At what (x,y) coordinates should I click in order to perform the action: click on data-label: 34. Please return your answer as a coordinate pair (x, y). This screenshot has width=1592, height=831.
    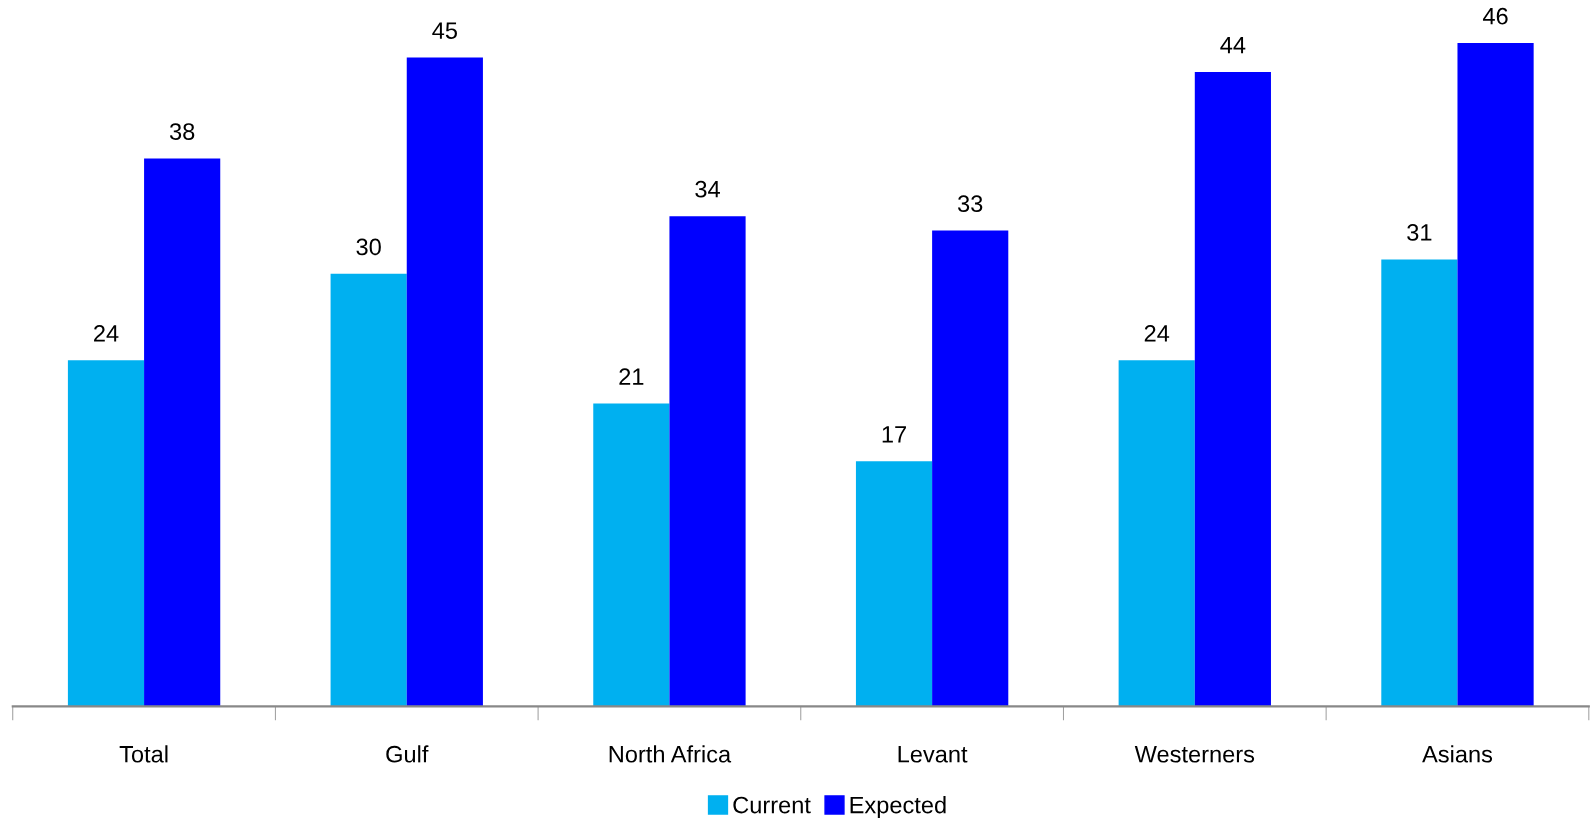
    Looking at the image, I should click on (707, 189).